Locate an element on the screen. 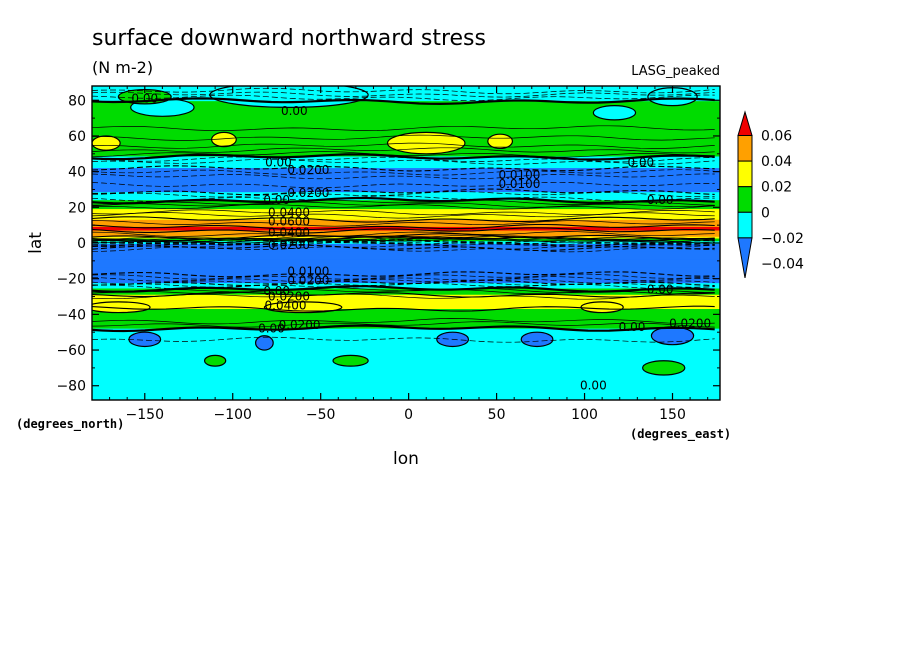 The height and width of the screenshot is (654, 904). colorbar-label: −0.02 is located at coordinates (782, 239).